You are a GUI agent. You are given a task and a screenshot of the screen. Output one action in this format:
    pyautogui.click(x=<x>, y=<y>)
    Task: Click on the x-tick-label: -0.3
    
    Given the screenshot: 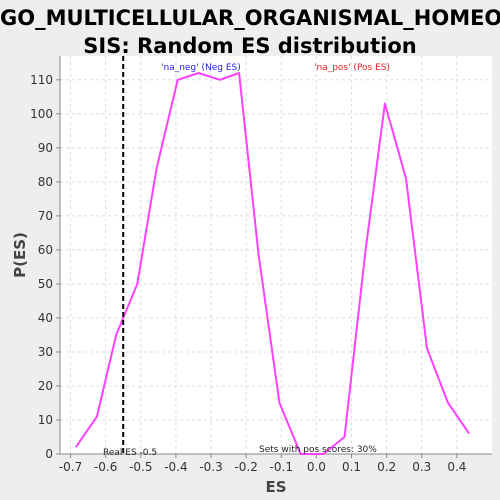 What is the action you would take?
    pyautogui.click(x=210, y=467)
    